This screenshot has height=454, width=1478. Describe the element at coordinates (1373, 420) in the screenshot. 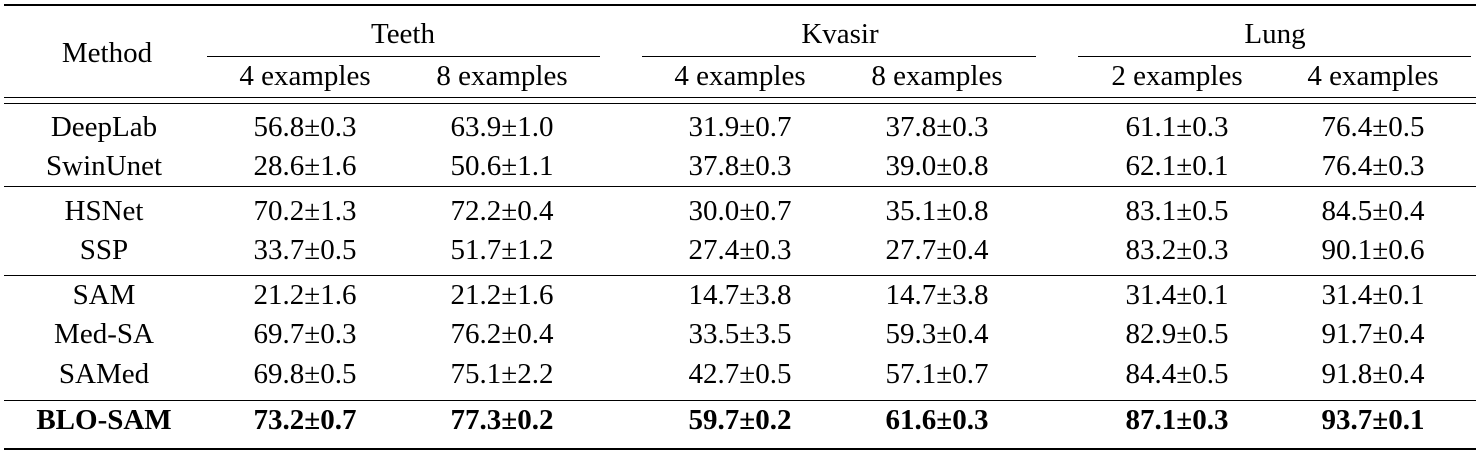

I see `value-cell: 93.7±0.1` at that location.